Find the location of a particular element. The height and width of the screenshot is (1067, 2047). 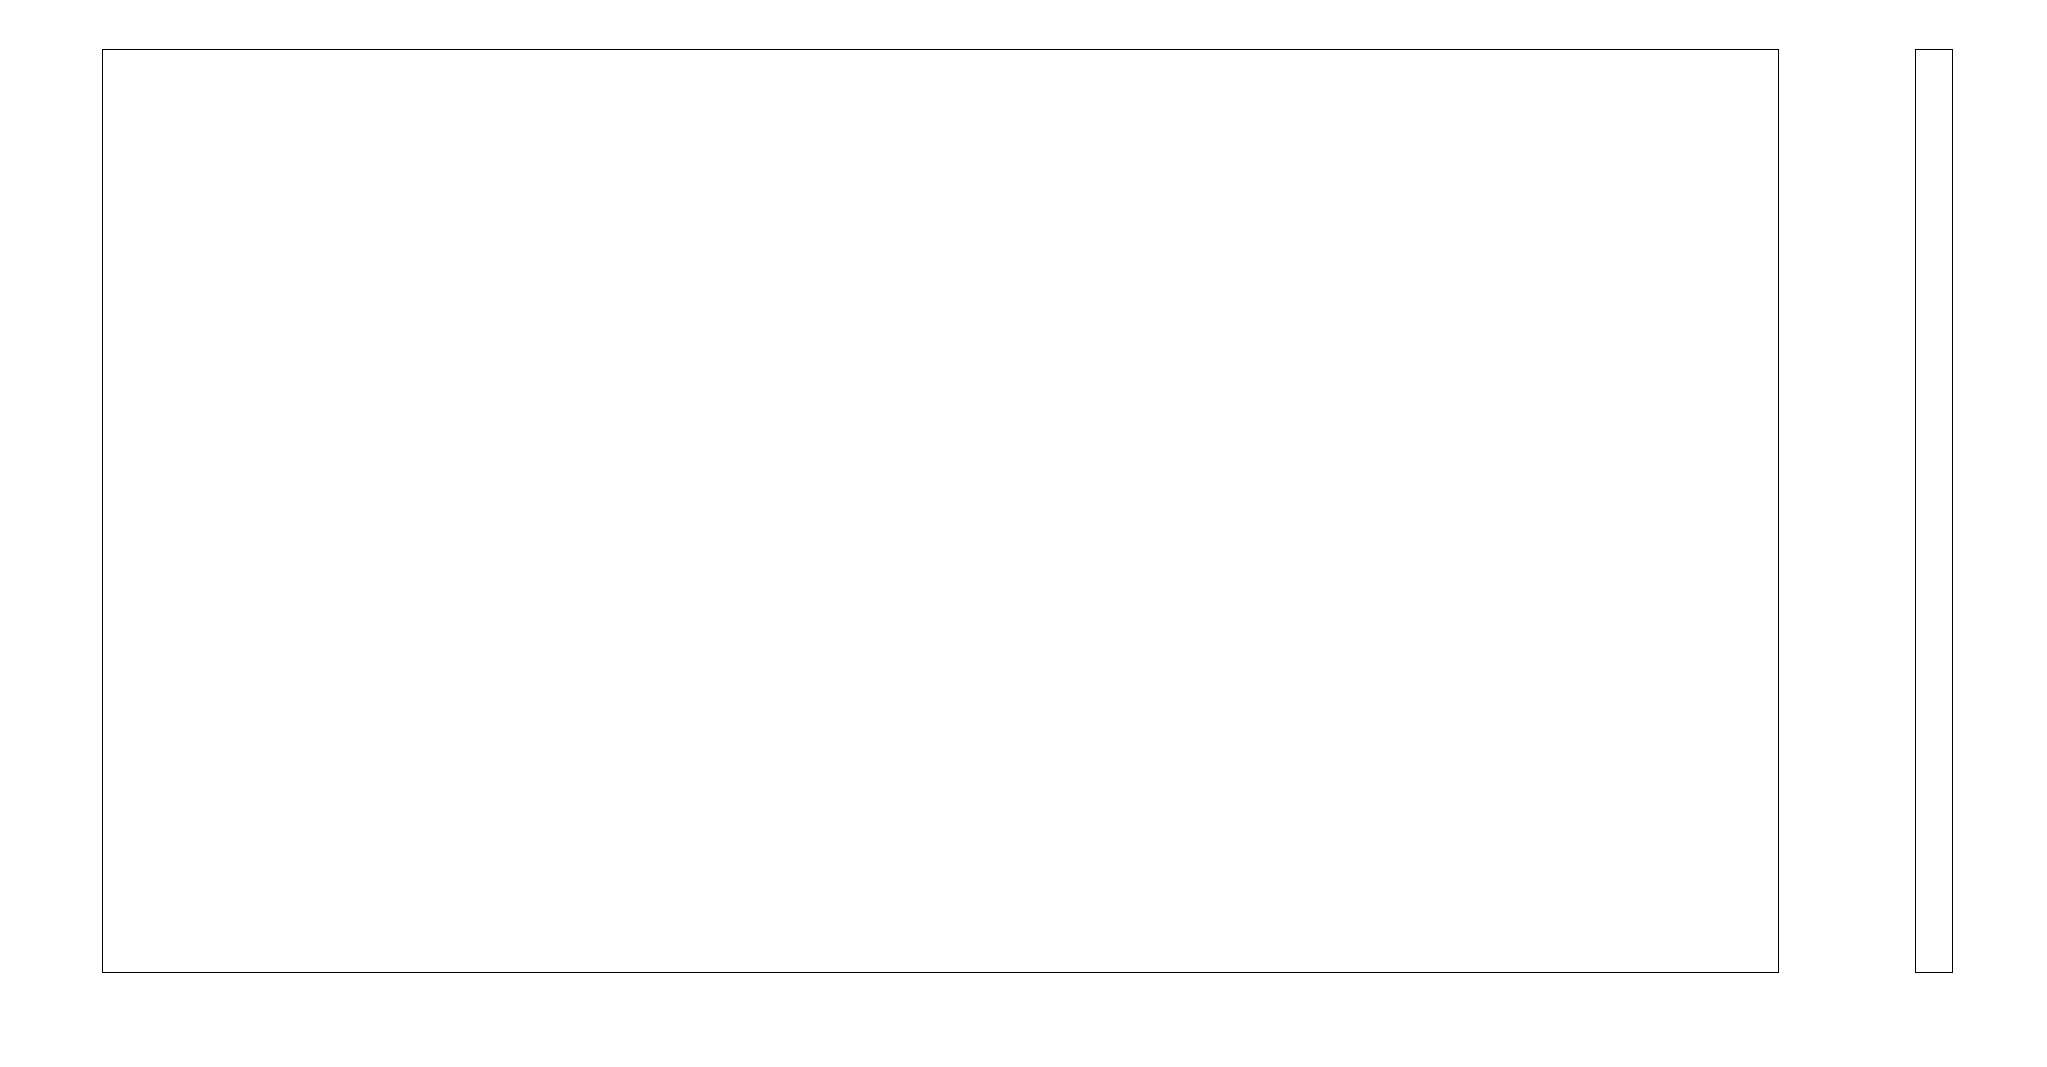

y-axis-label is located at coordinates (22, 512).